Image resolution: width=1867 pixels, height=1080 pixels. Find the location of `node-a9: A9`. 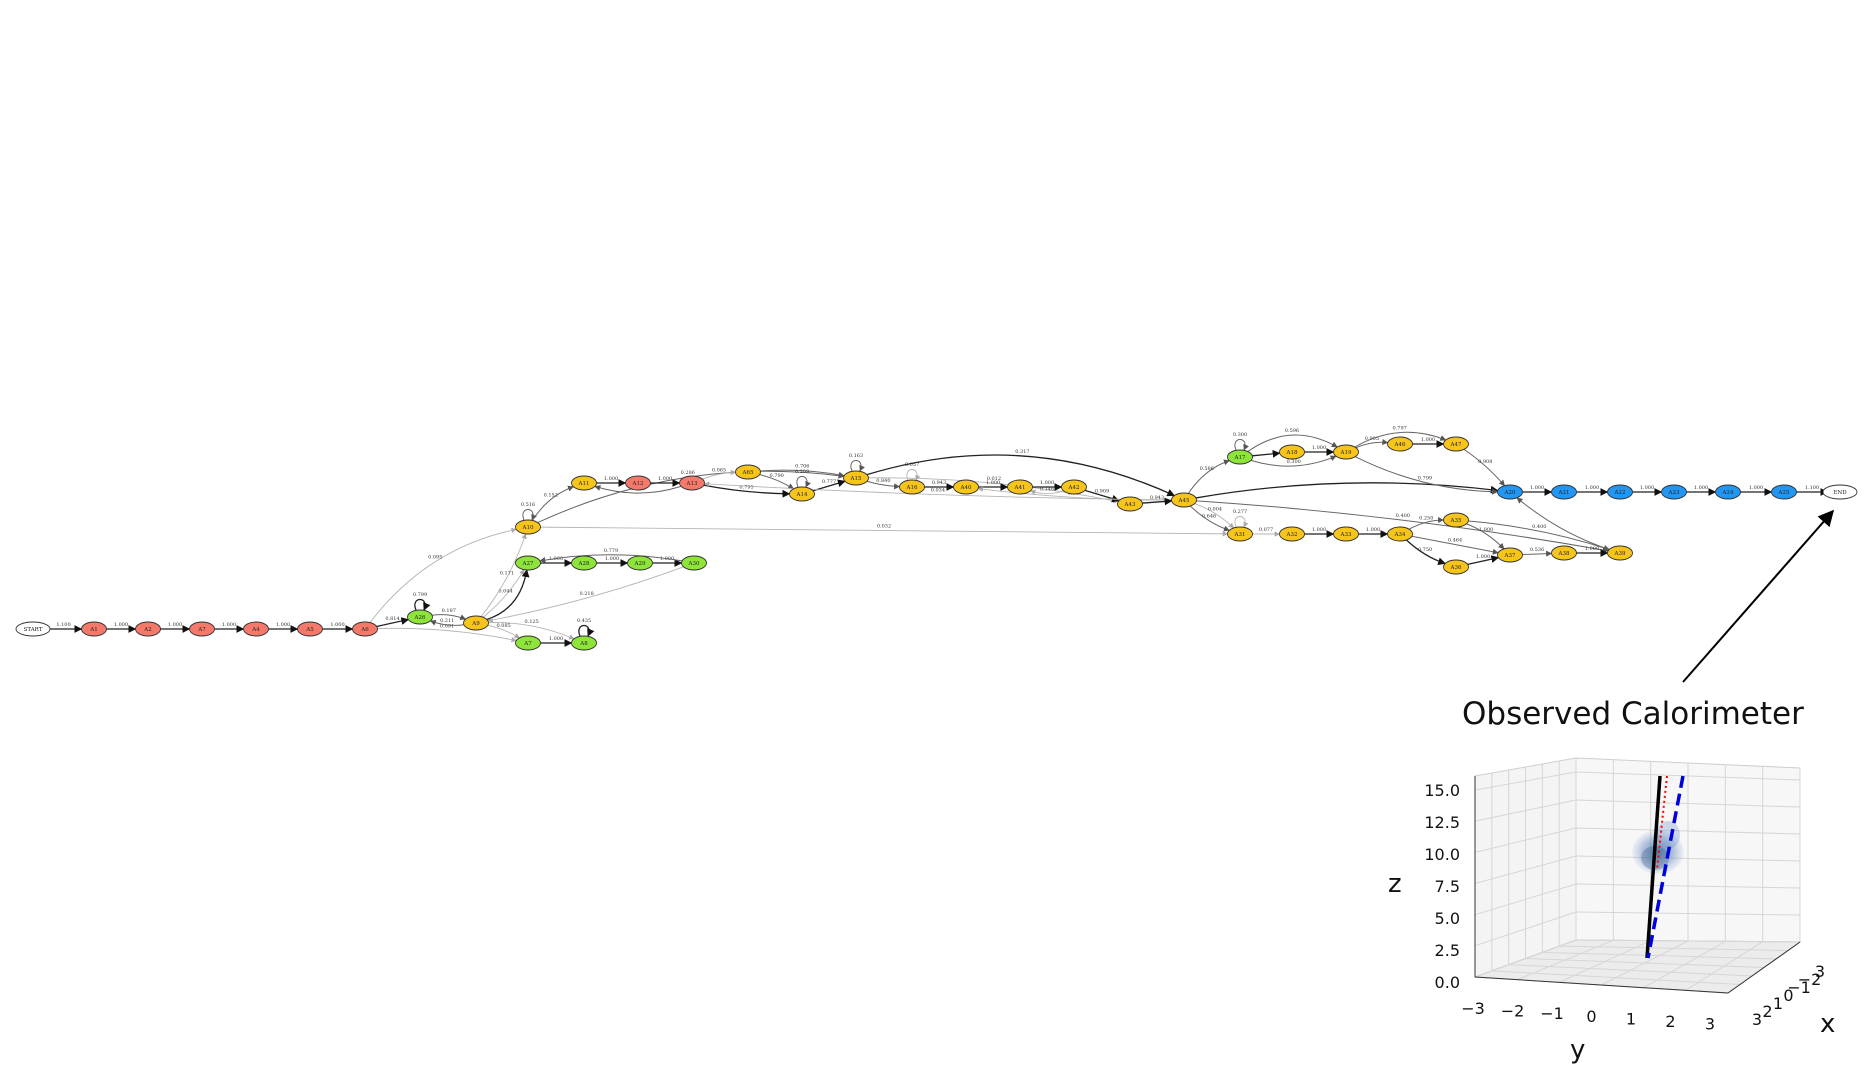

node-a9: A9 is located at coordinates (476, 623).